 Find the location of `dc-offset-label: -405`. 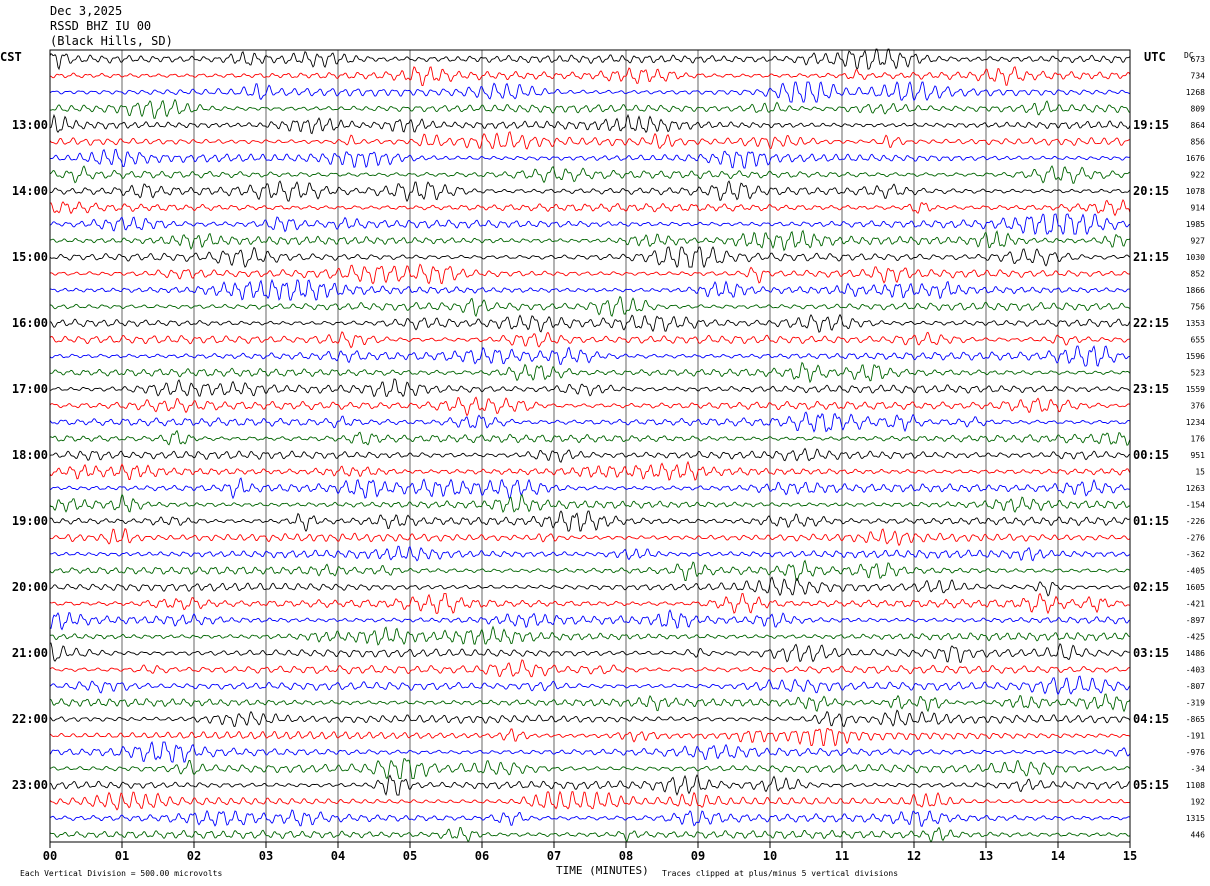

dc-offset-label: -405 is located at coordinates (1195, 571).